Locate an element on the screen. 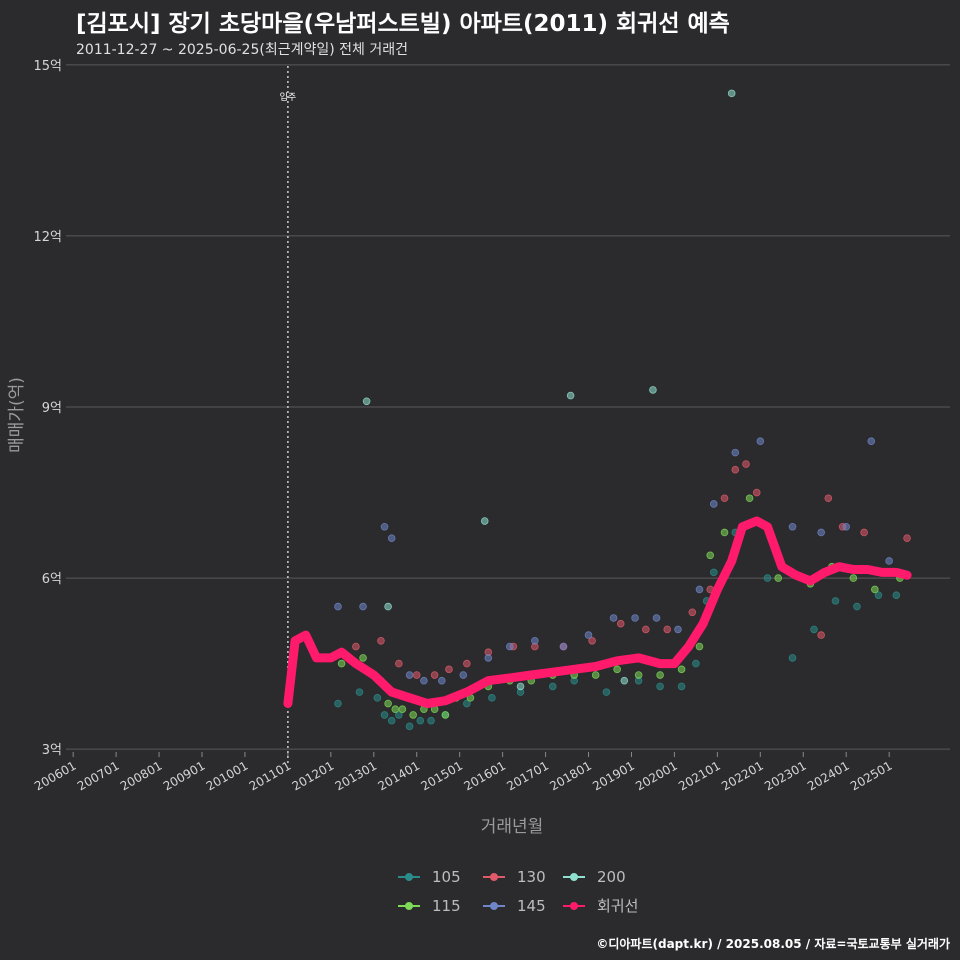 This screenshot has width=960, height=960. legend: 105 130 200 115 145 회귀선 is located at coordinates (518, 891).